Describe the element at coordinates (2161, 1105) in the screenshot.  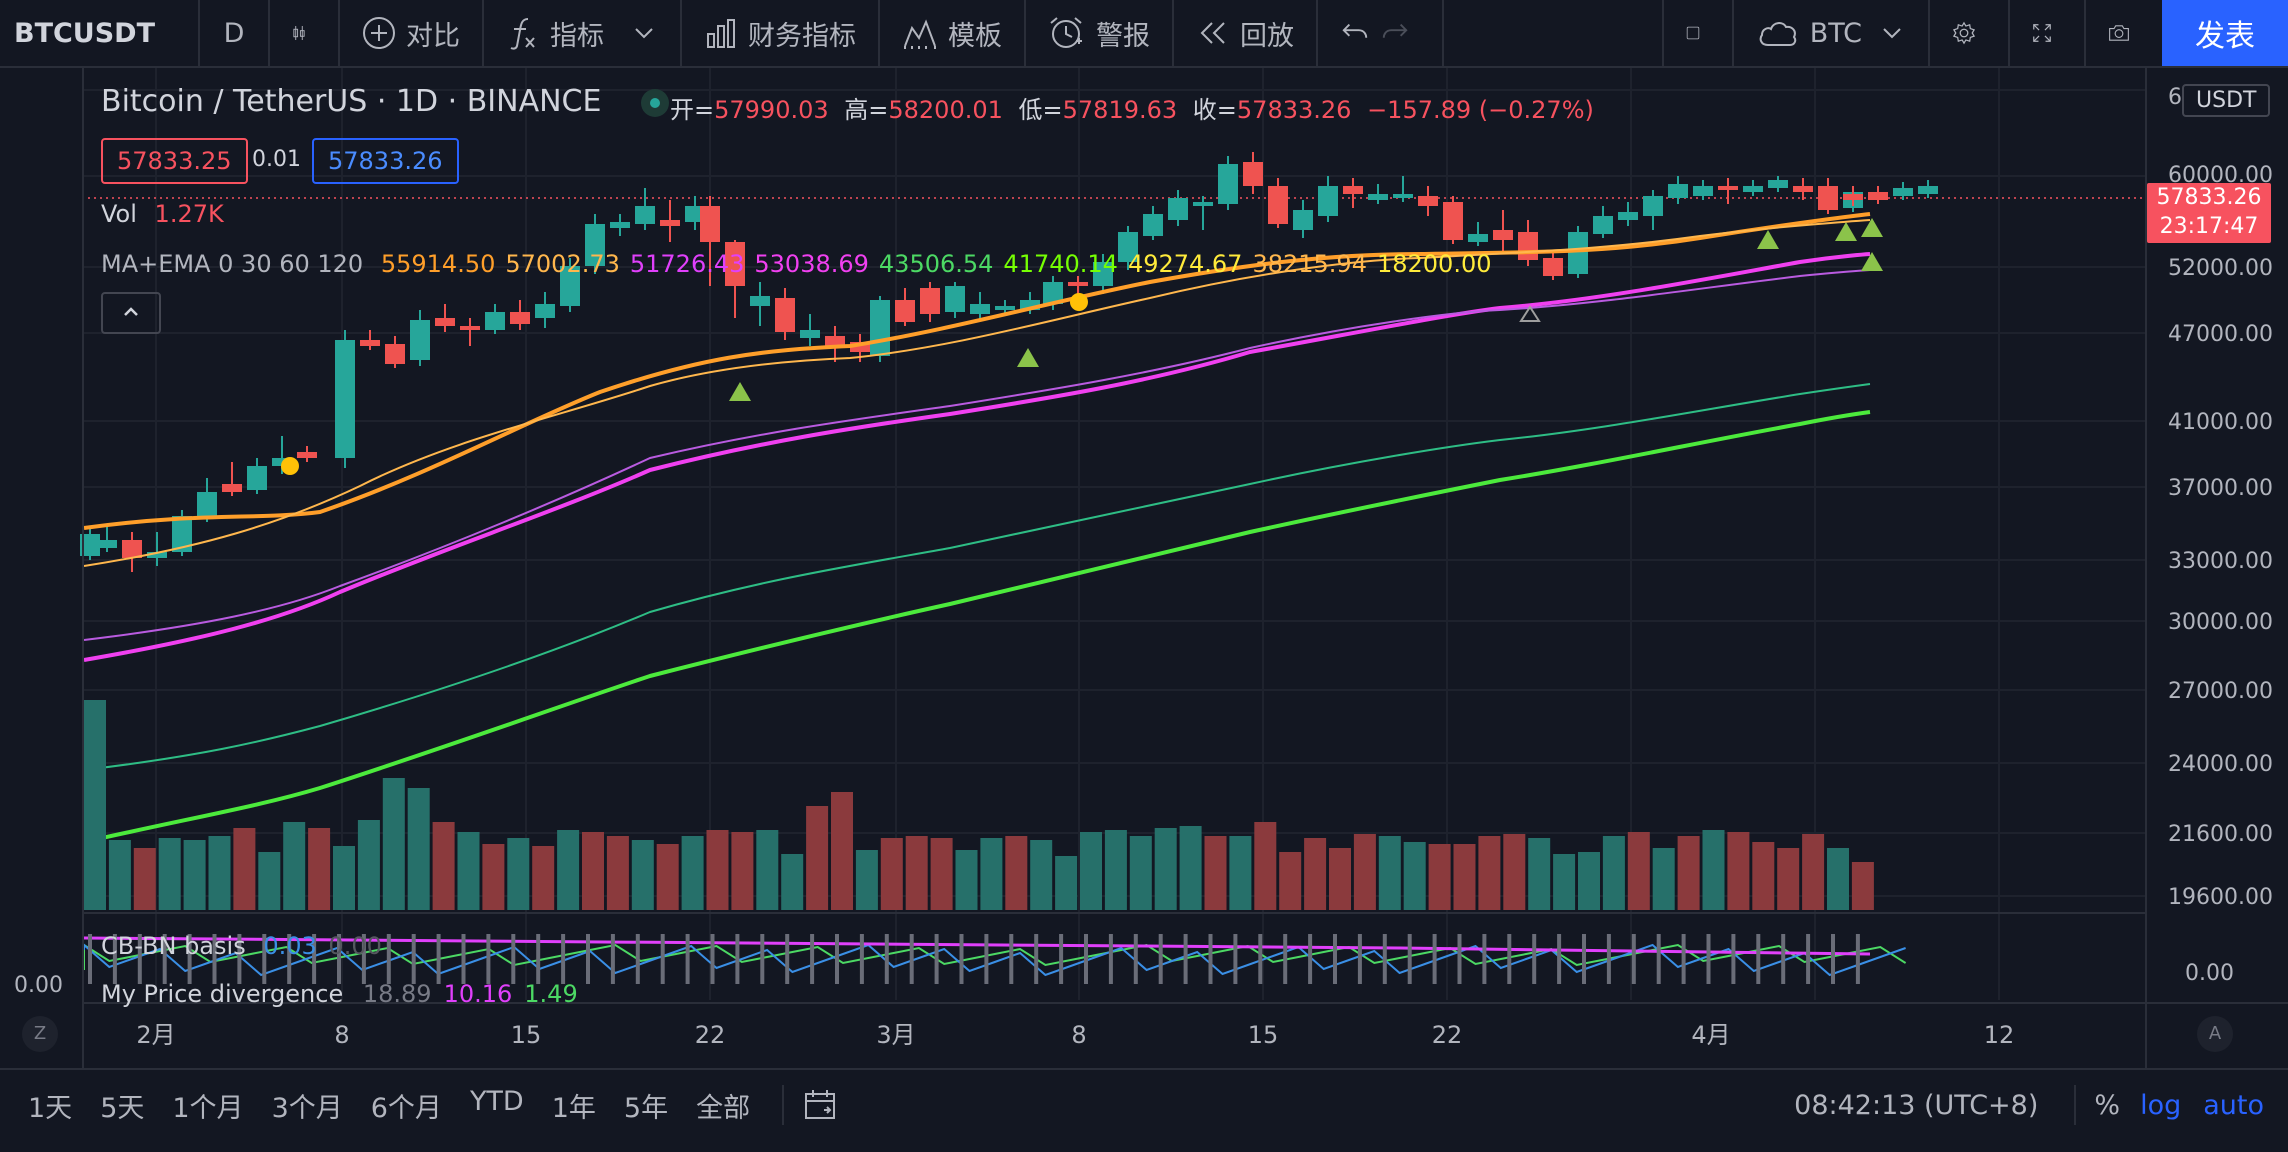
I see `log-scale-button: log` at that location.